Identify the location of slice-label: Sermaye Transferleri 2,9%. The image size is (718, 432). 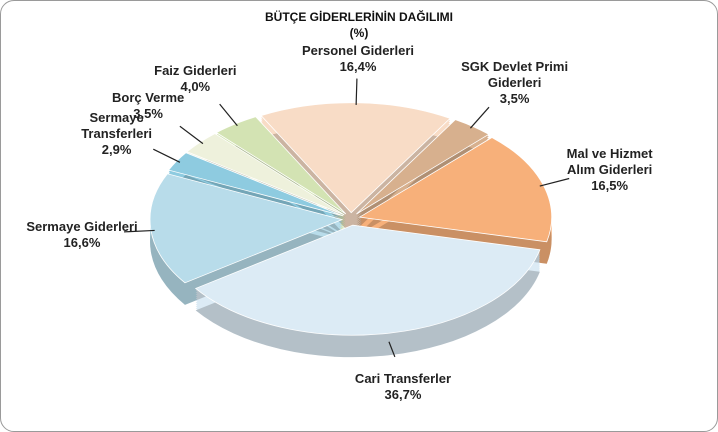
(117, 134).